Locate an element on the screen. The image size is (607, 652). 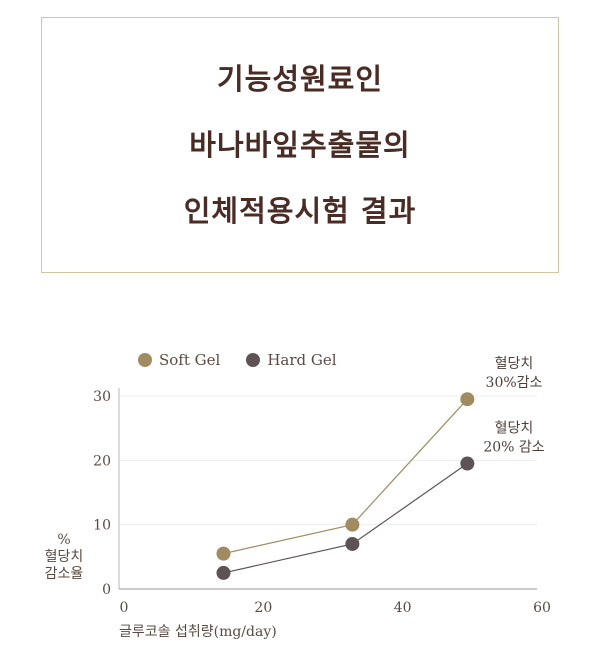
y-tick-label-10: 10 is located at coordinates (102, 526).